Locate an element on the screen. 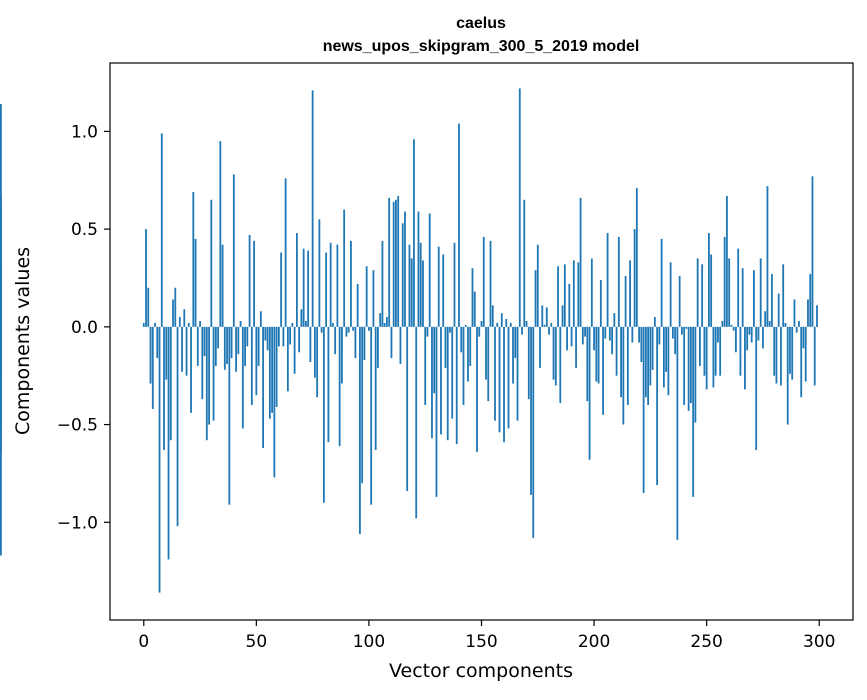  y-tick-label: 0.0 is located at coordinates (84, 328).